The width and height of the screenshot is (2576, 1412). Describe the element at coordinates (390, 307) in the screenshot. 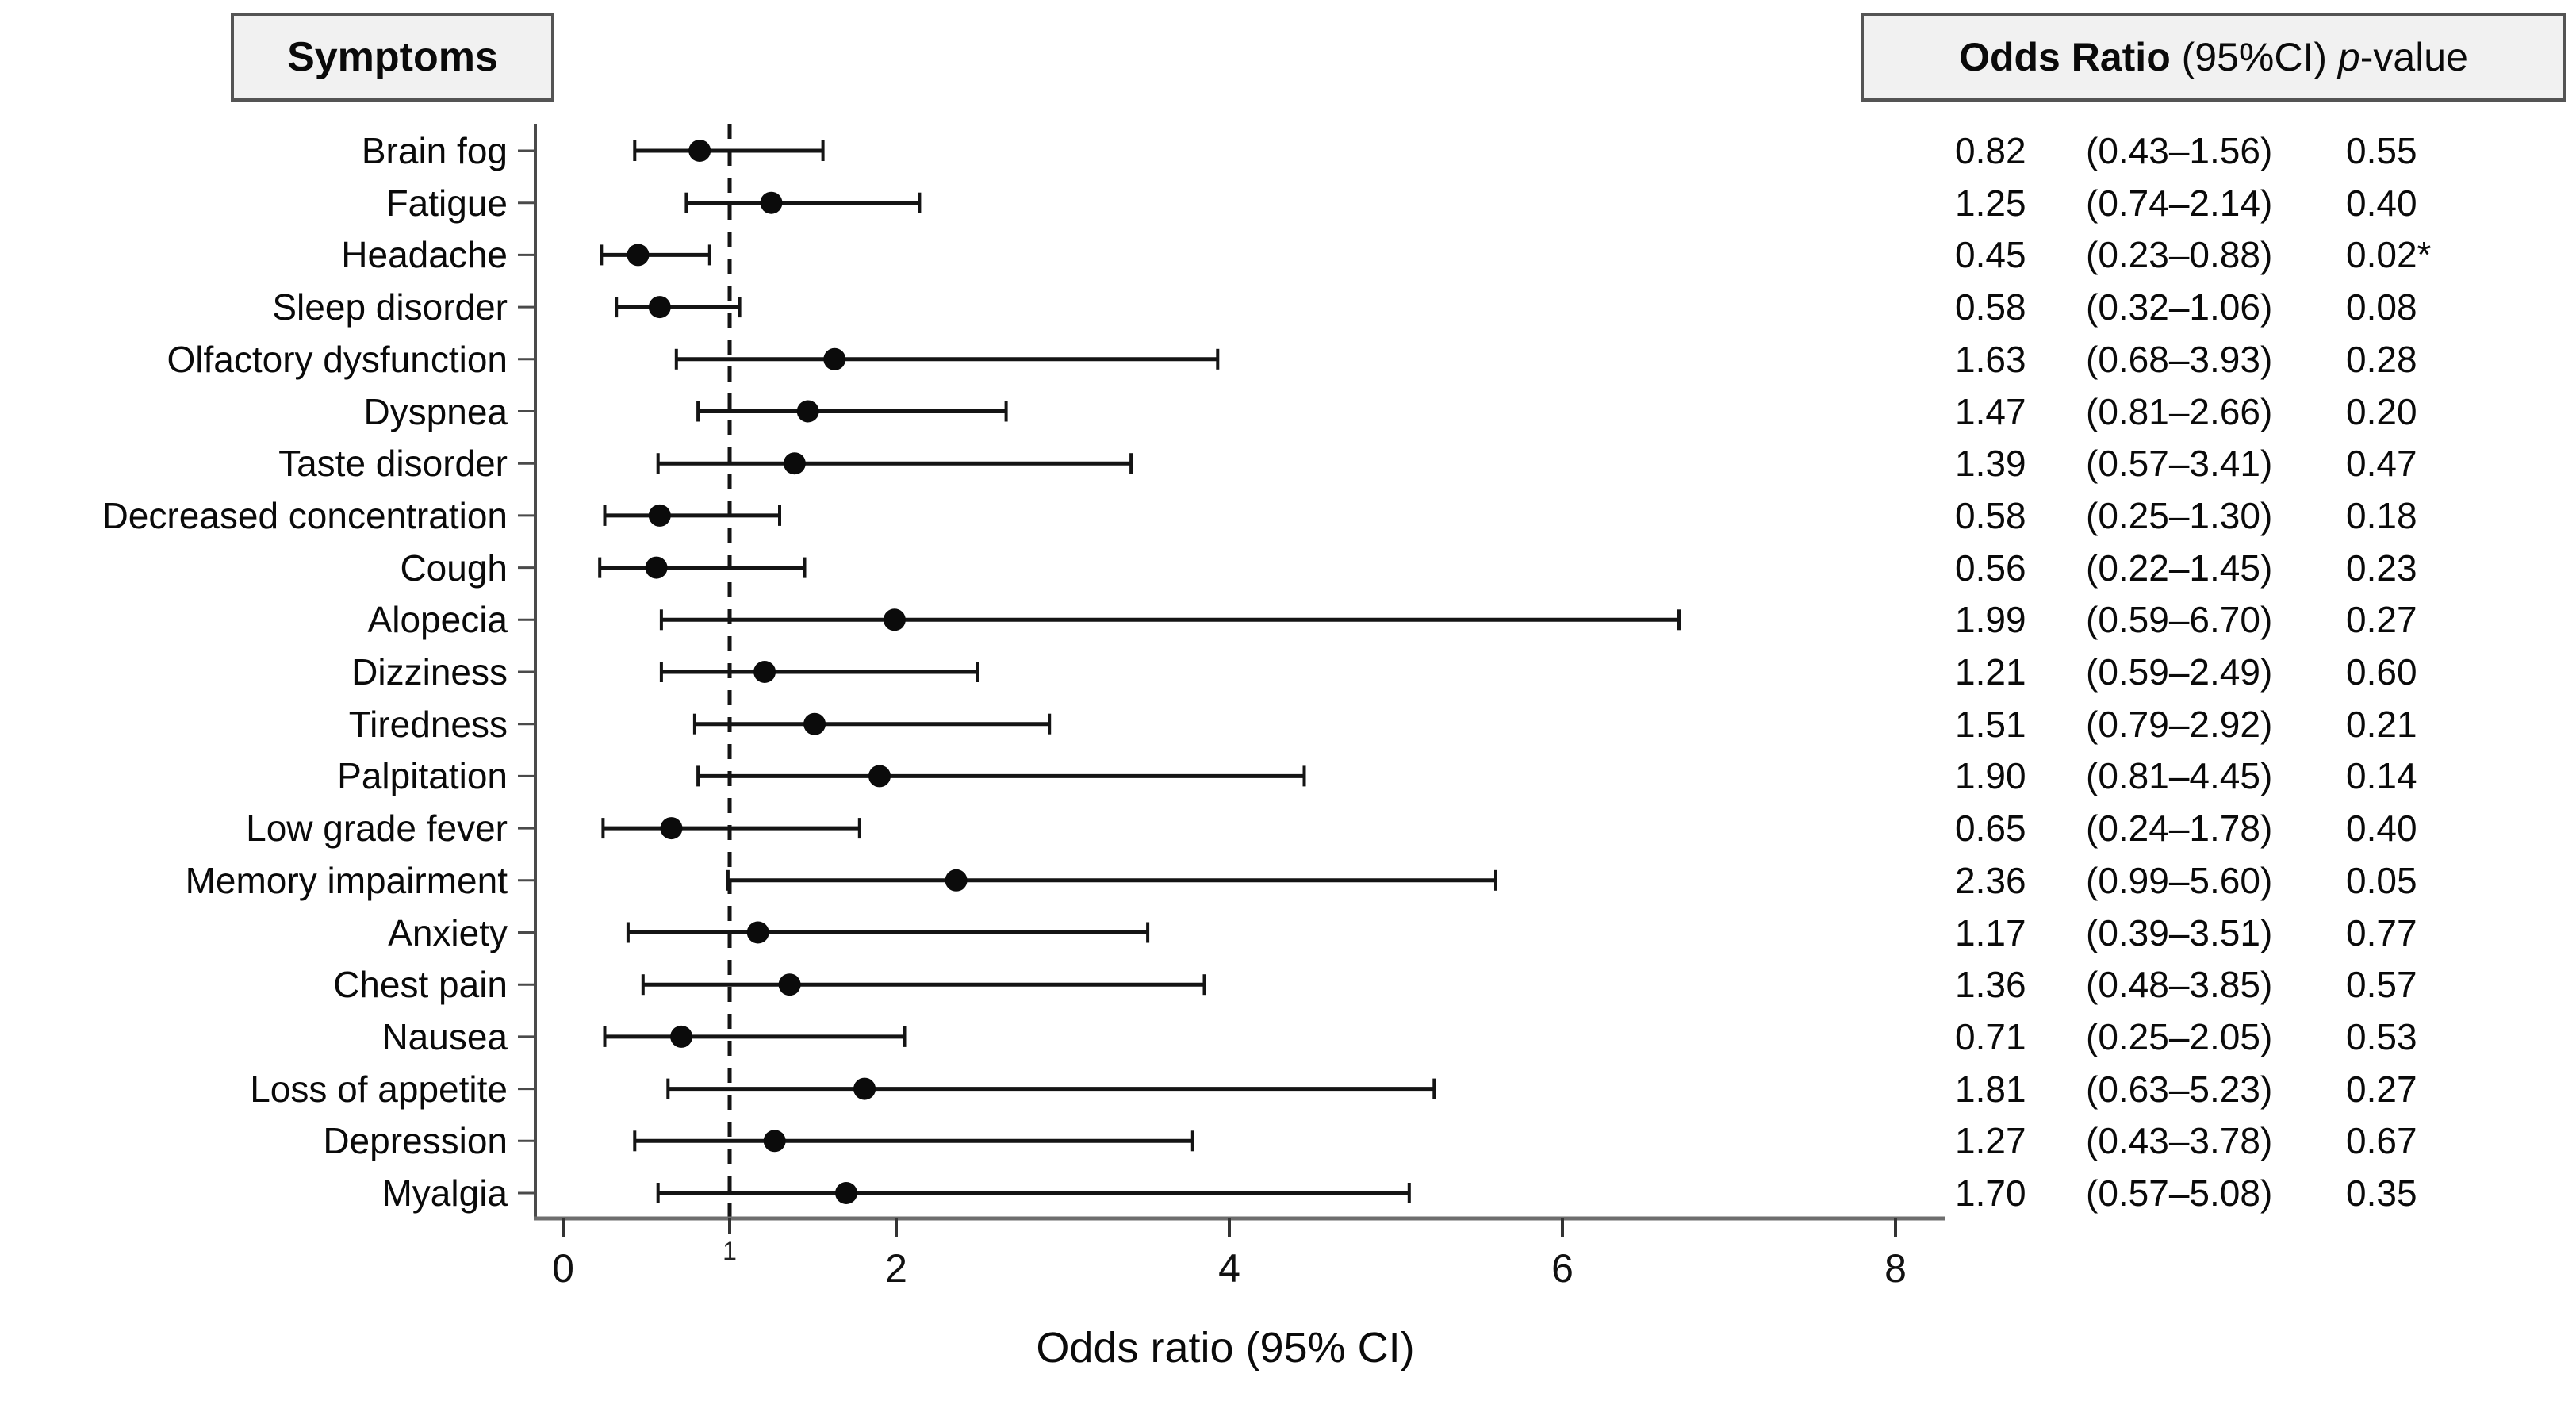

I see `row-label: Sleep disorder` at that location.